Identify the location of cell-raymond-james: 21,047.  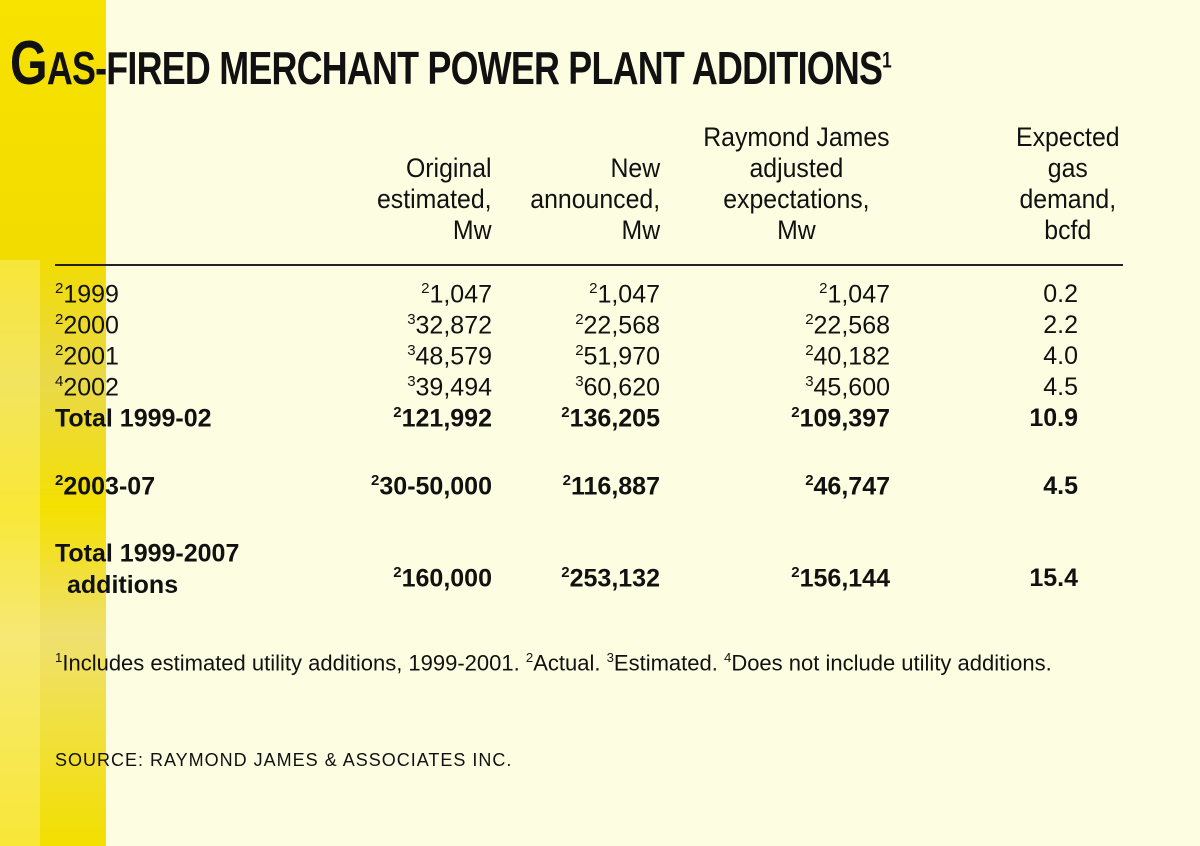
(854, 294).